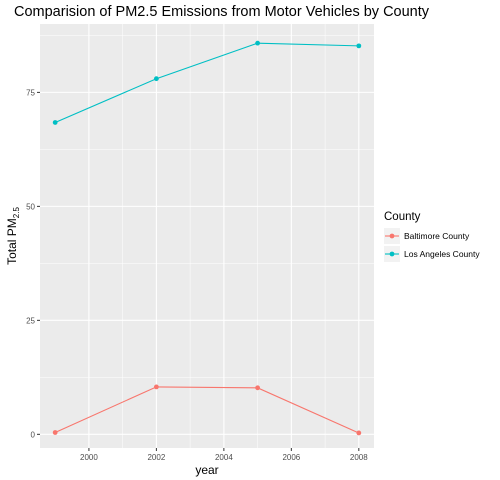 Image resolution: width=500 pixels, height=480 pixels. I want to click on y-tick-label: 0, so click(33, 434).